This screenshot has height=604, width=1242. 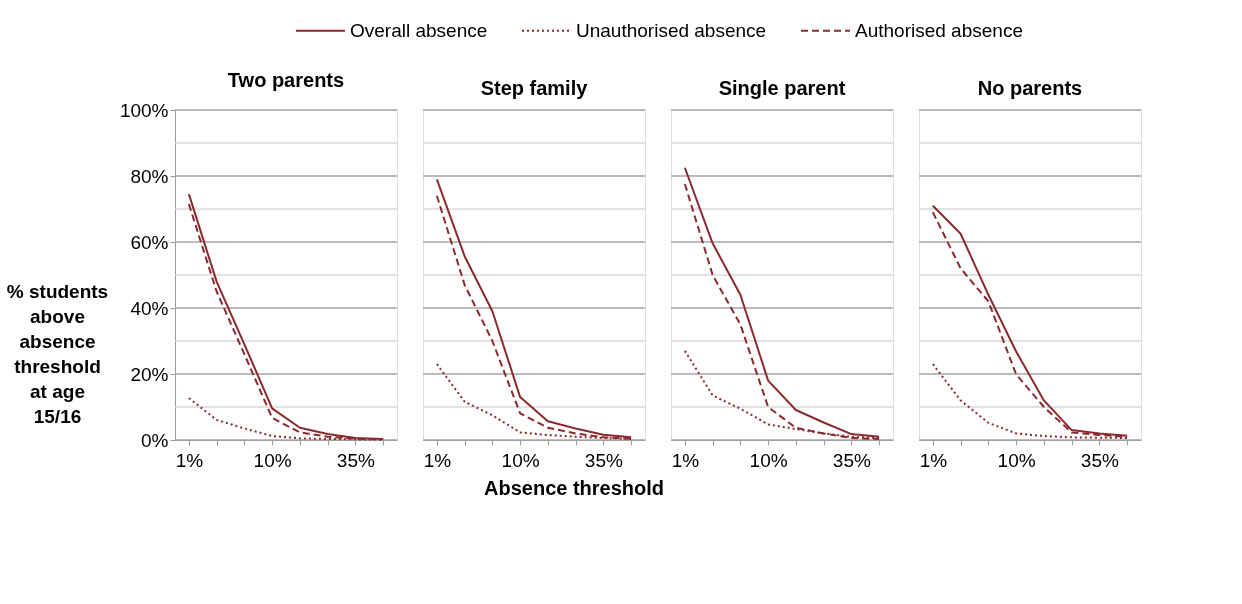 What do you see at coordinates (574, 487) in the screenshot?
I see `x-axis-title: Absence threshold` at bounding box center [574, 487].